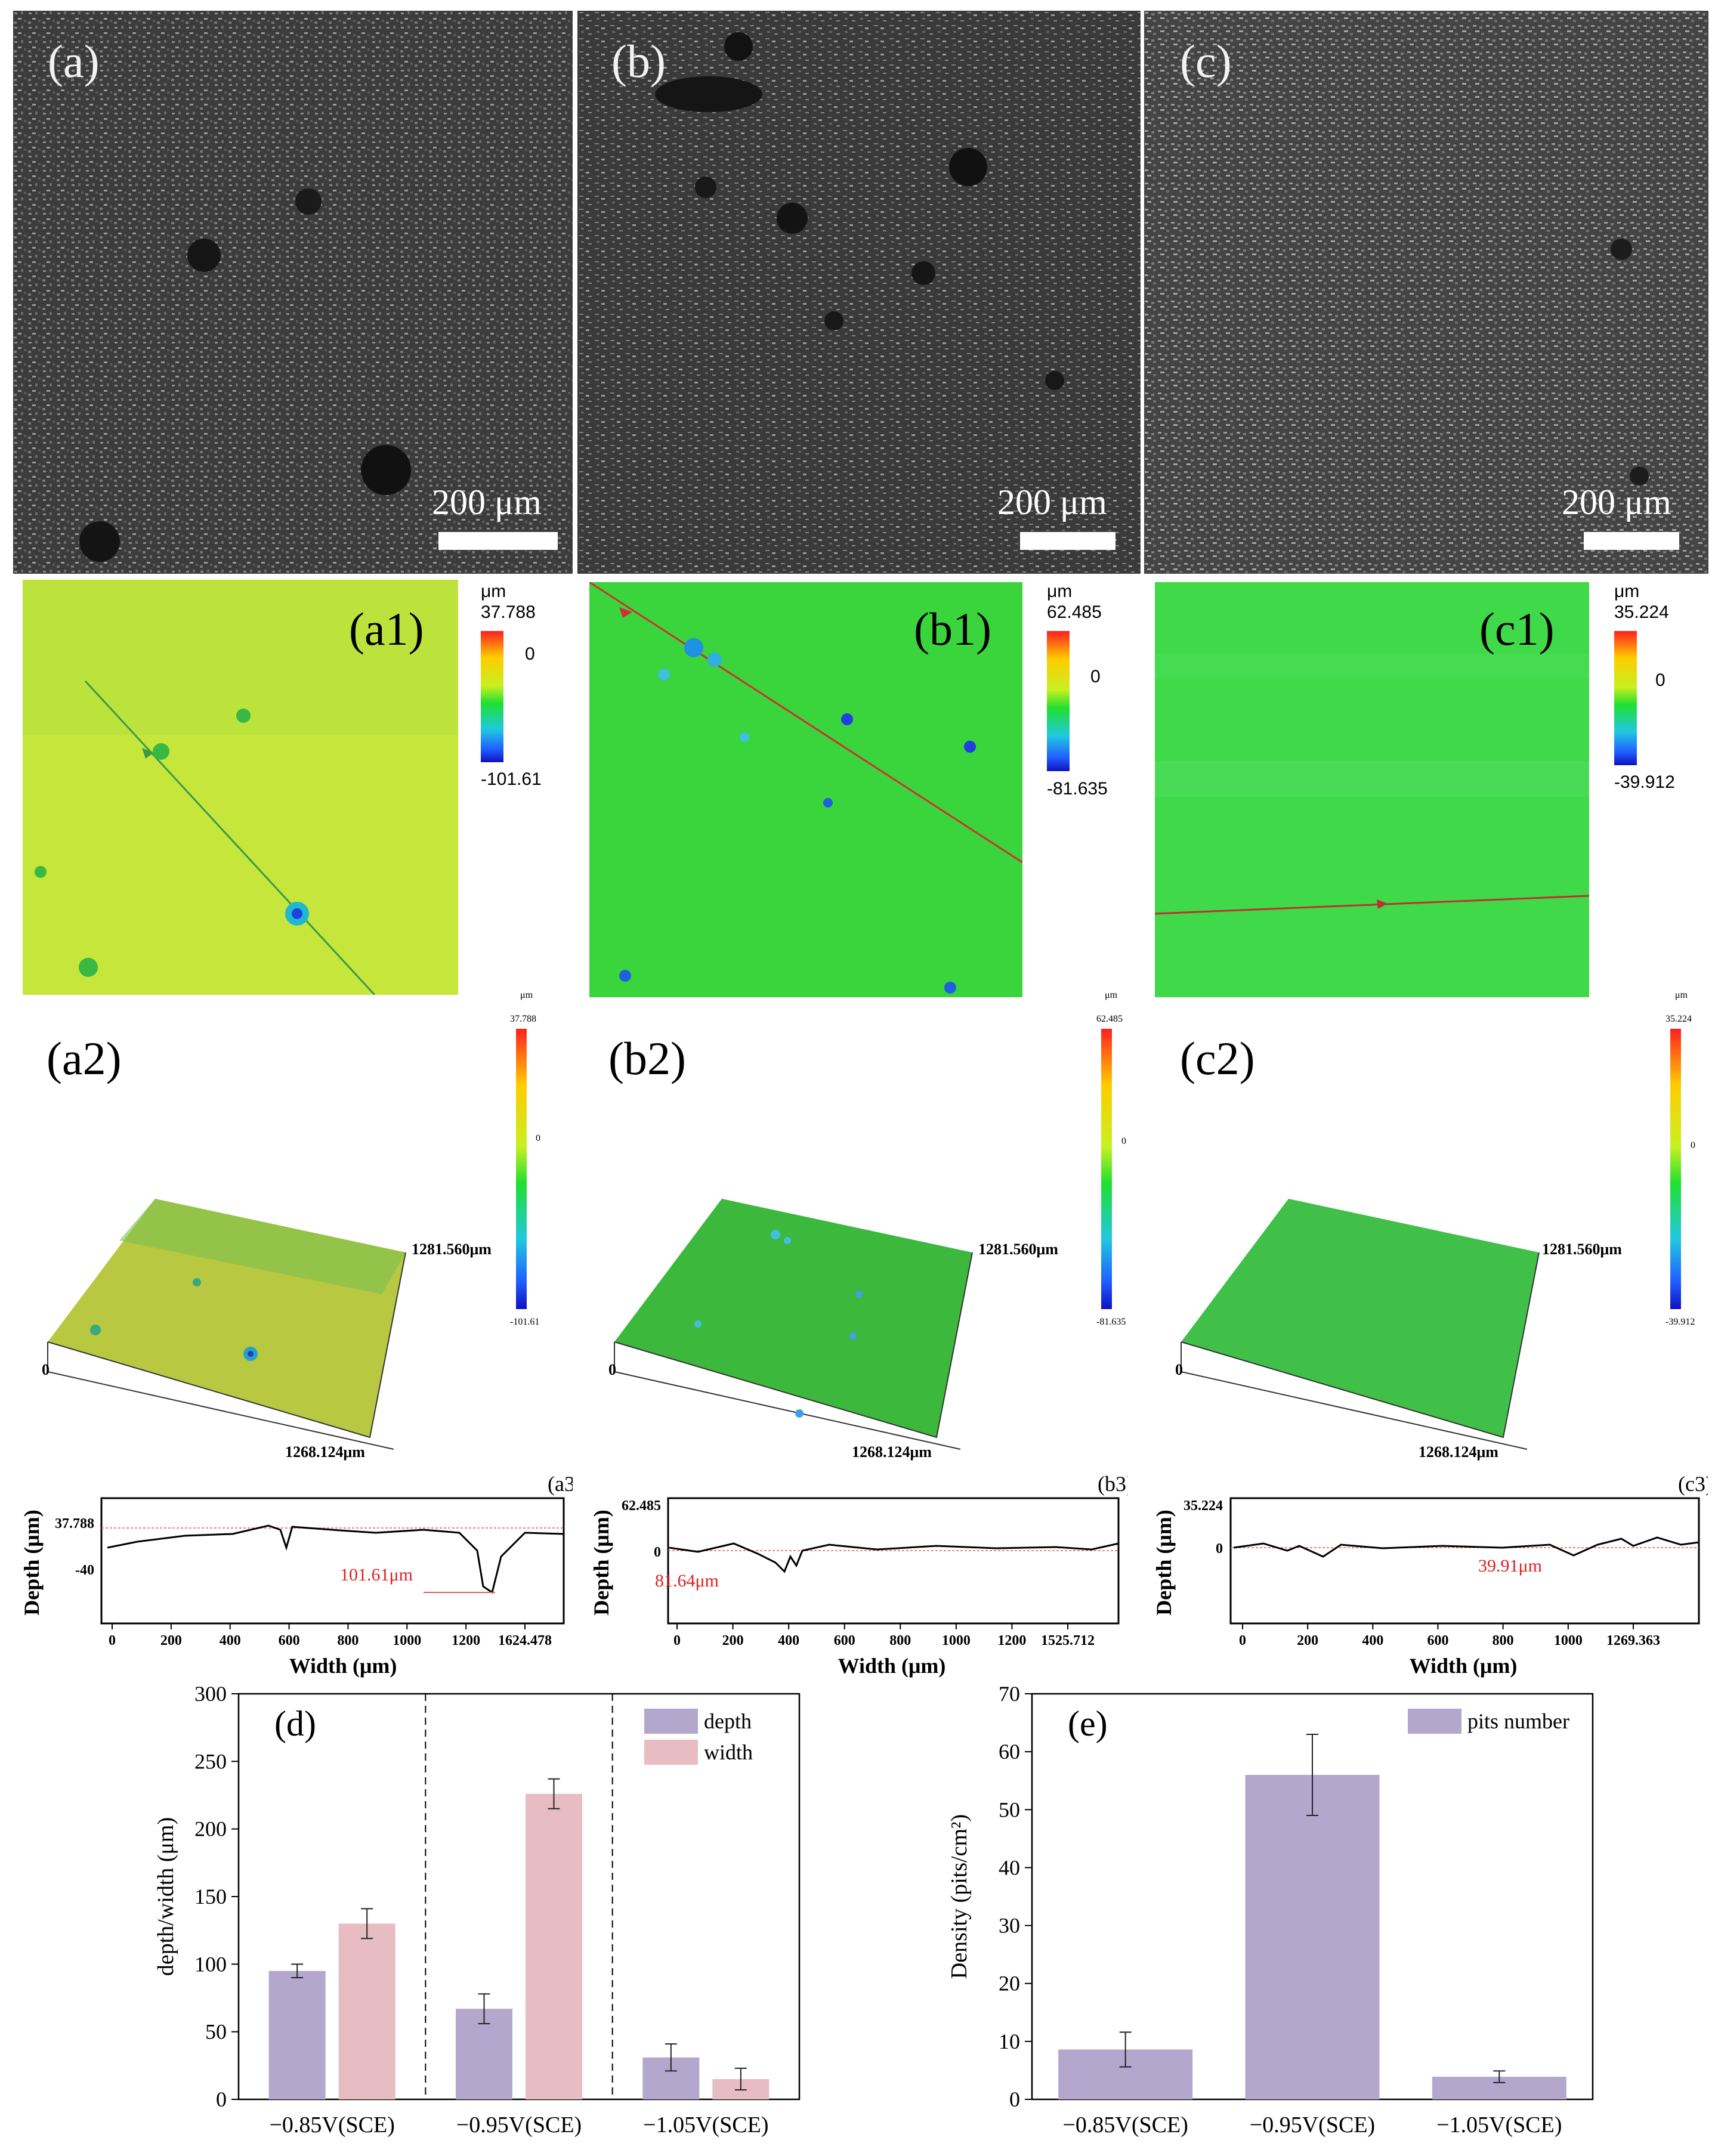  I want to click on colorbar-c2-unit: μm, so click(1681, 995).